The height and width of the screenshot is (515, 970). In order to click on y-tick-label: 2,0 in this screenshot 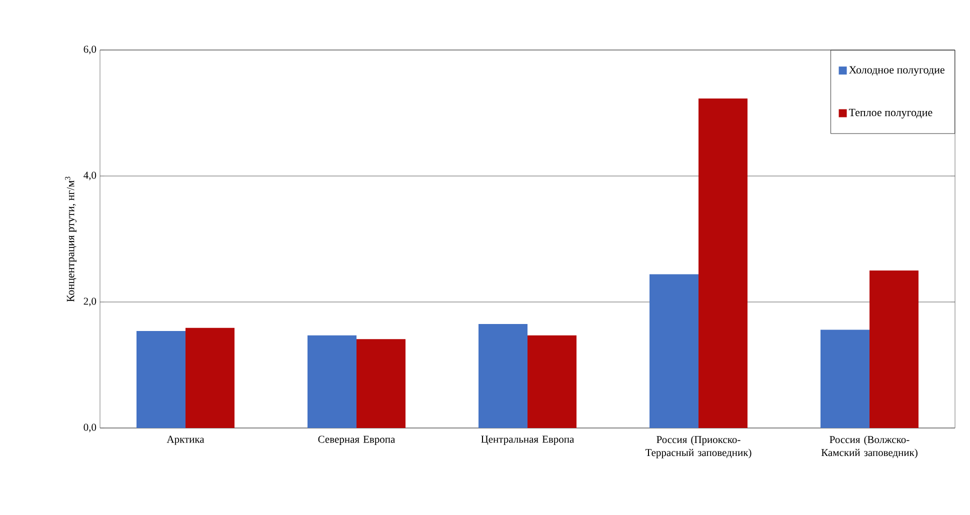, I will do `click(90, 302)`.